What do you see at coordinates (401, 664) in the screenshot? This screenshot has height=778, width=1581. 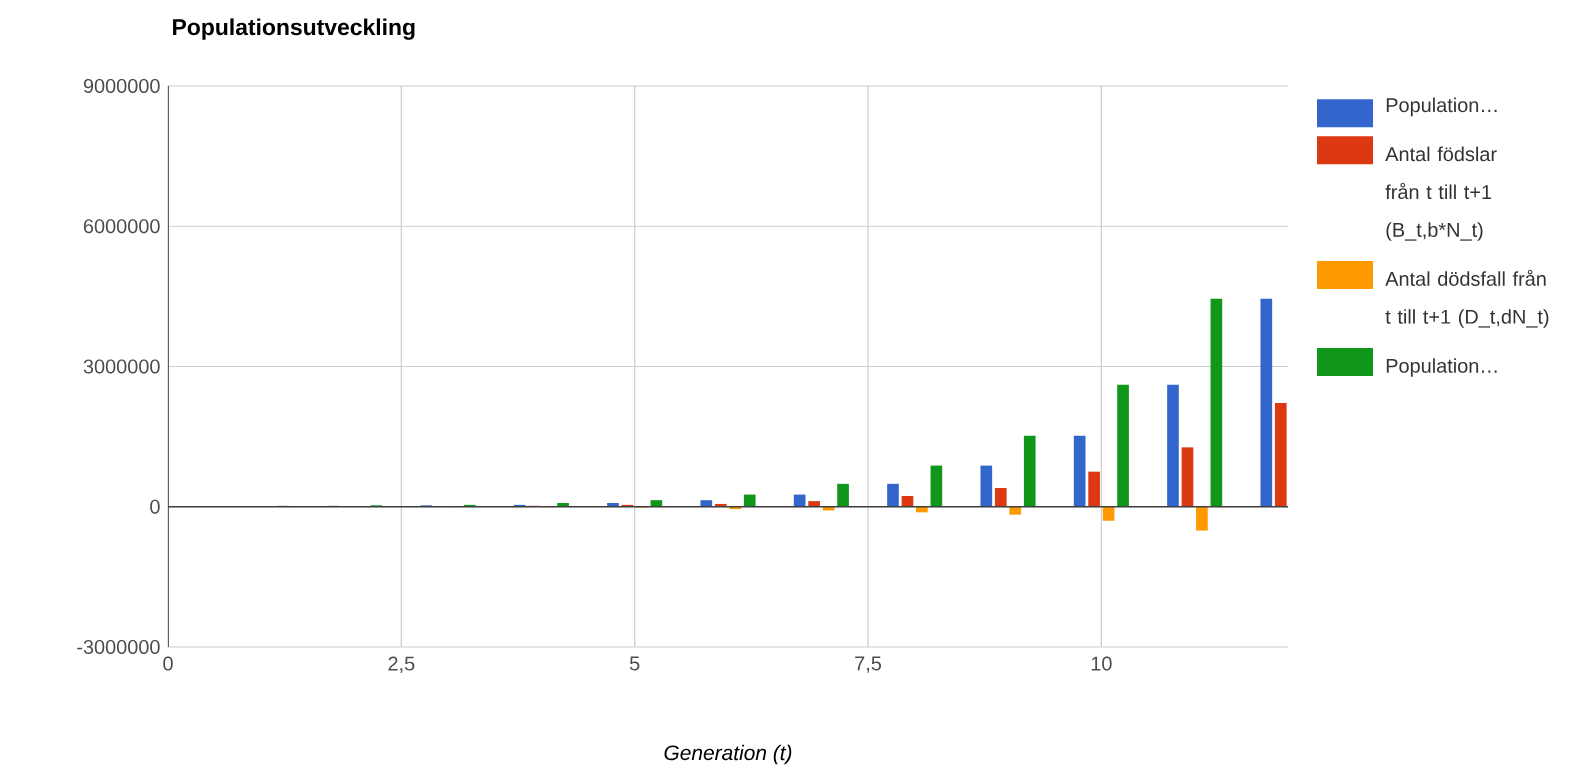 I see `x-tick-label: 2,5` at bounding box center [401, 664].